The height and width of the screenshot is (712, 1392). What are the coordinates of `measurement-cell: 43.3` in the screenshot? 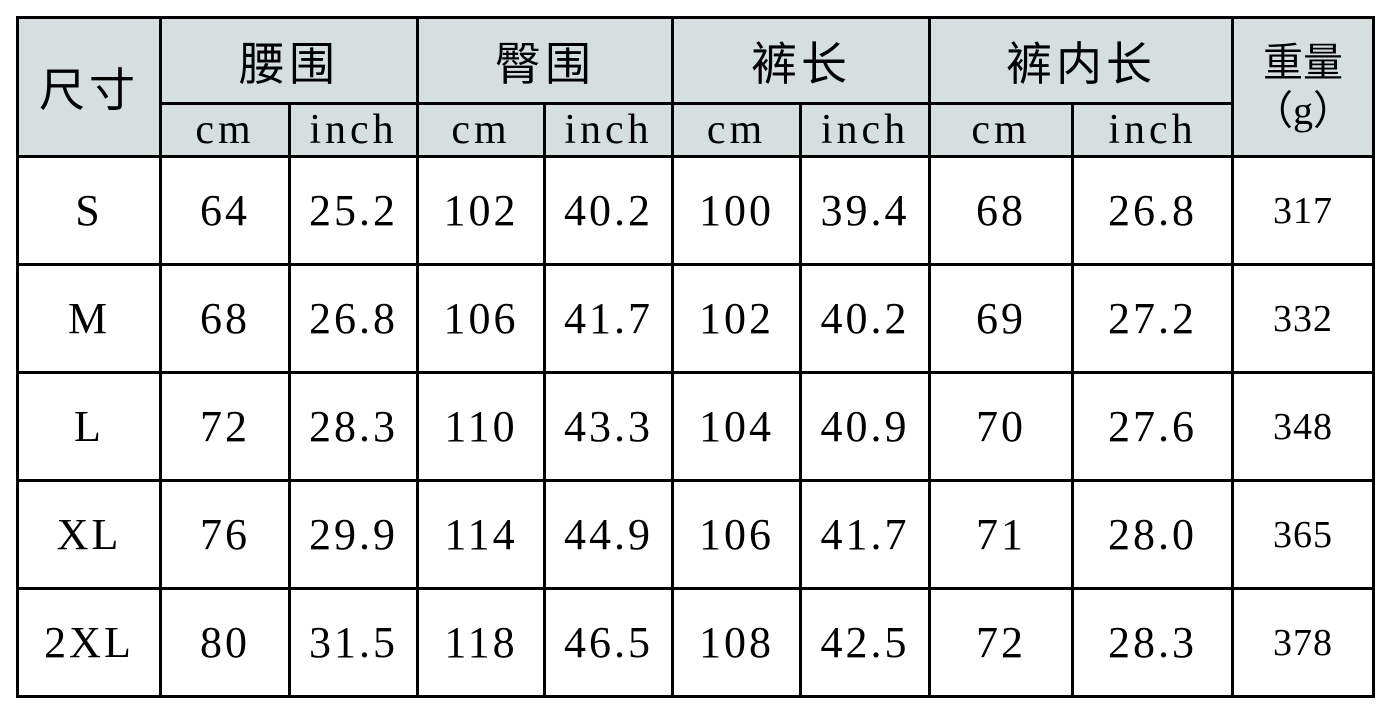 It's located at (608, 426).